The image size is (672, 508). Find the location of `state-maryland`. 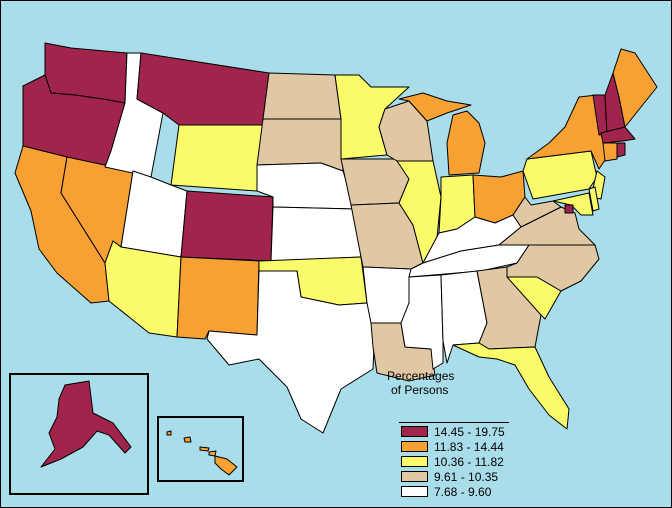

state-maryland is located at coordinates (573, 204).